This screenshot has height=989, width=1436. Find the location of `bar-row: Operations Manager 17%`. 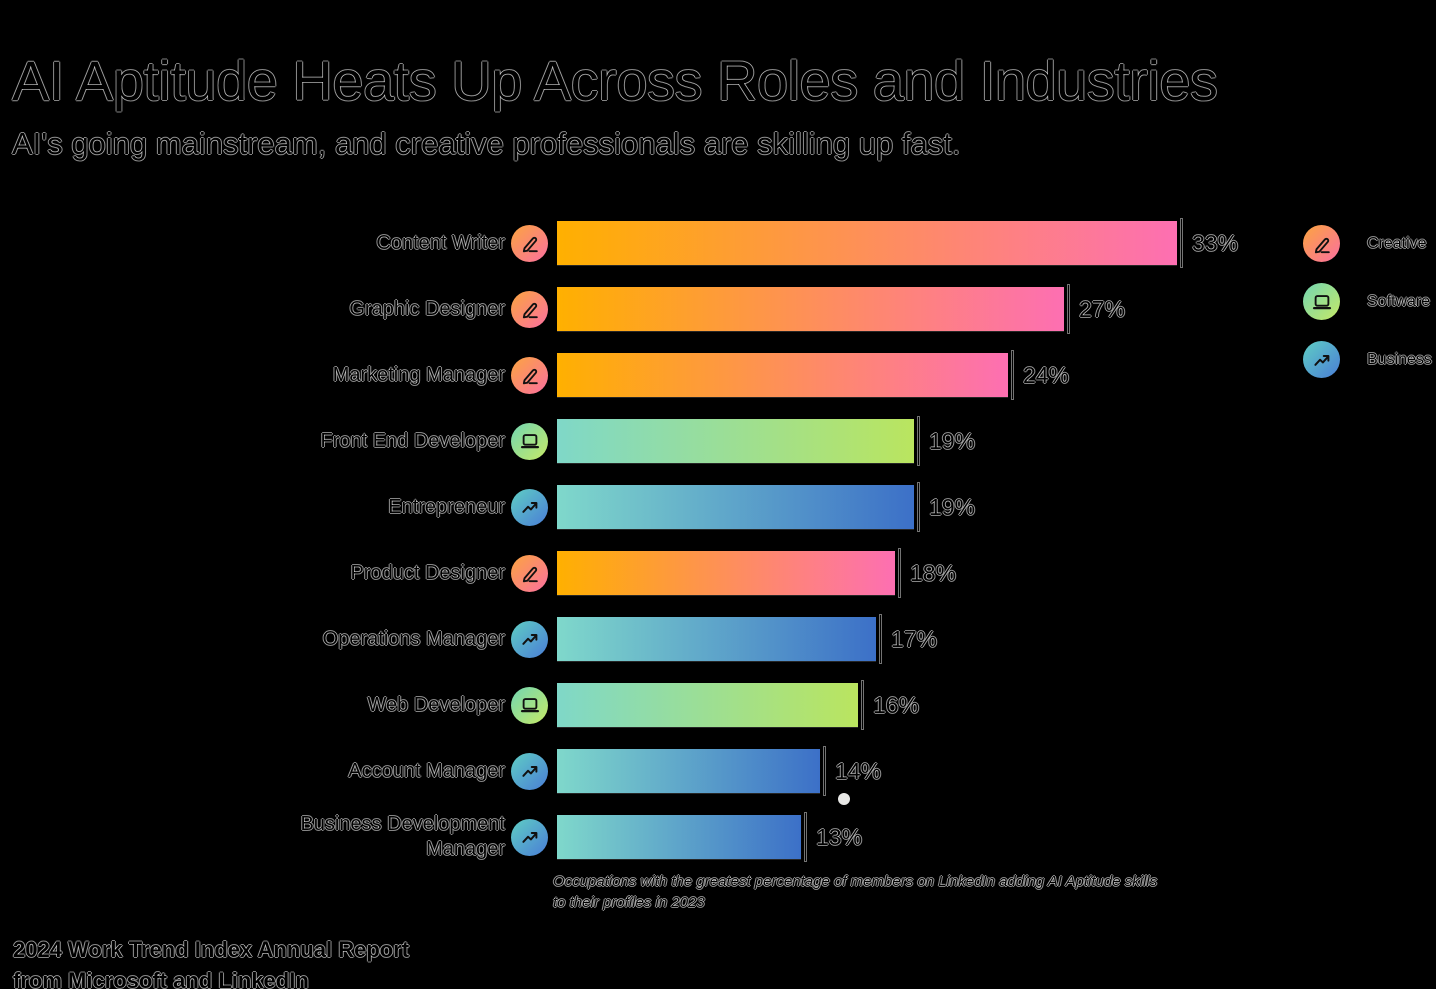

bar-row: Operations Manager 17% is located at coordinates (718, 639).